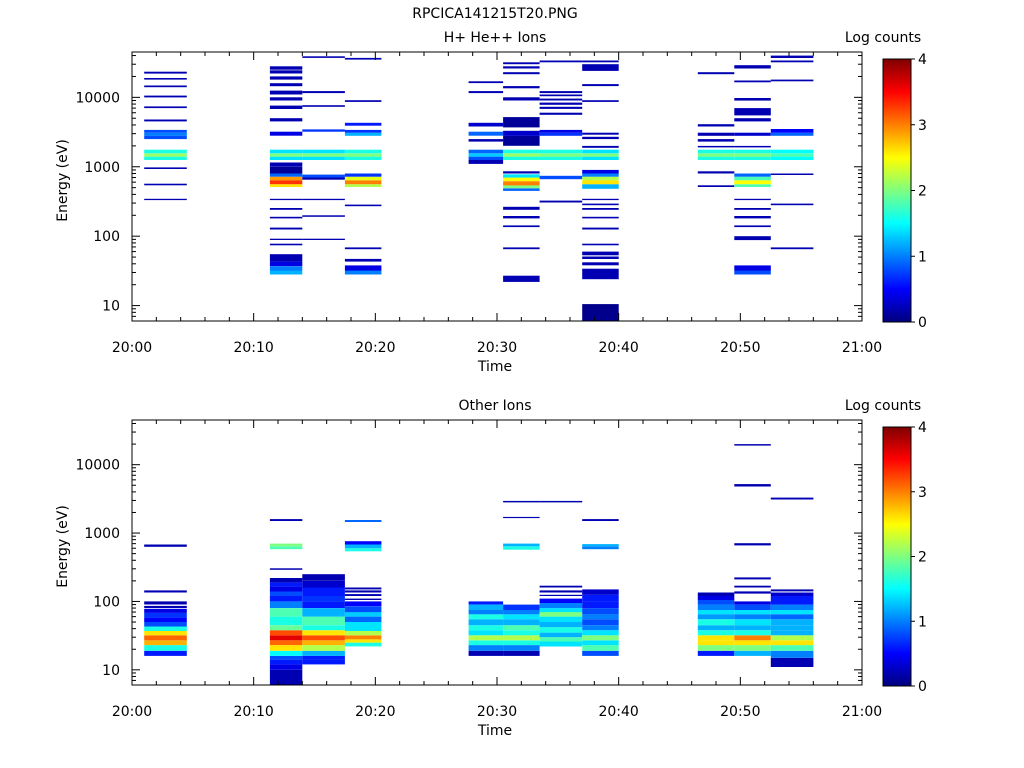 This screenshot has width=1024, height=768. Describe the element at coordinates (494, 731) in the screenshot. I see `x-axis-label: Time` at that location.